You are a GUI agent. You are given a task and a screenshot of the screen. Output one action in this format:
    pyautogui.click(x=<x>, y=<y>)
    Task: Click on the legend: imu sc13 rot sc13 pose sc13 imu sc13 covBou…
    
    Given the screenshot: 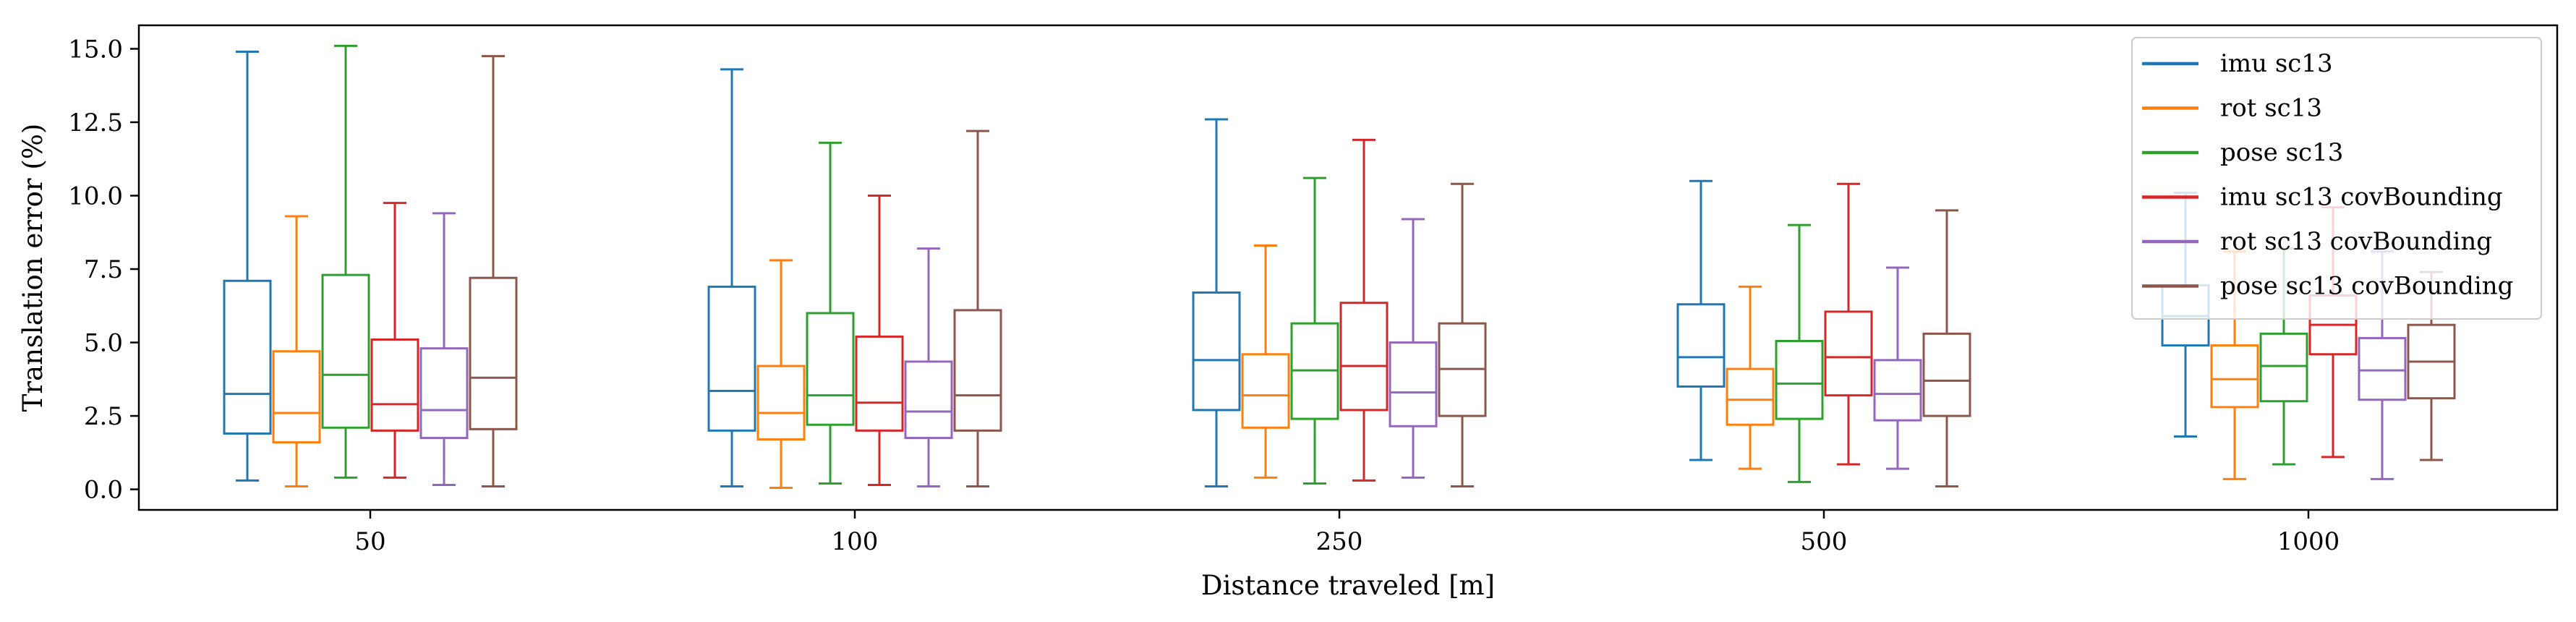 What is the action you would take?
    pyautogui.click(x=2336, y=178)
    